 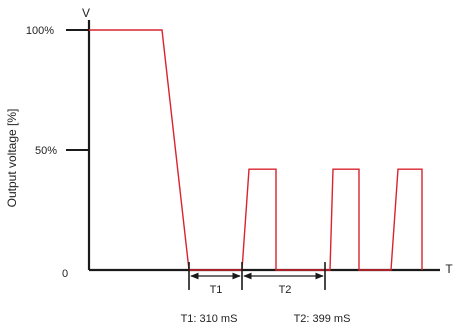 I want to click on y-axis-symbol: V, so click(x=86, y=13).